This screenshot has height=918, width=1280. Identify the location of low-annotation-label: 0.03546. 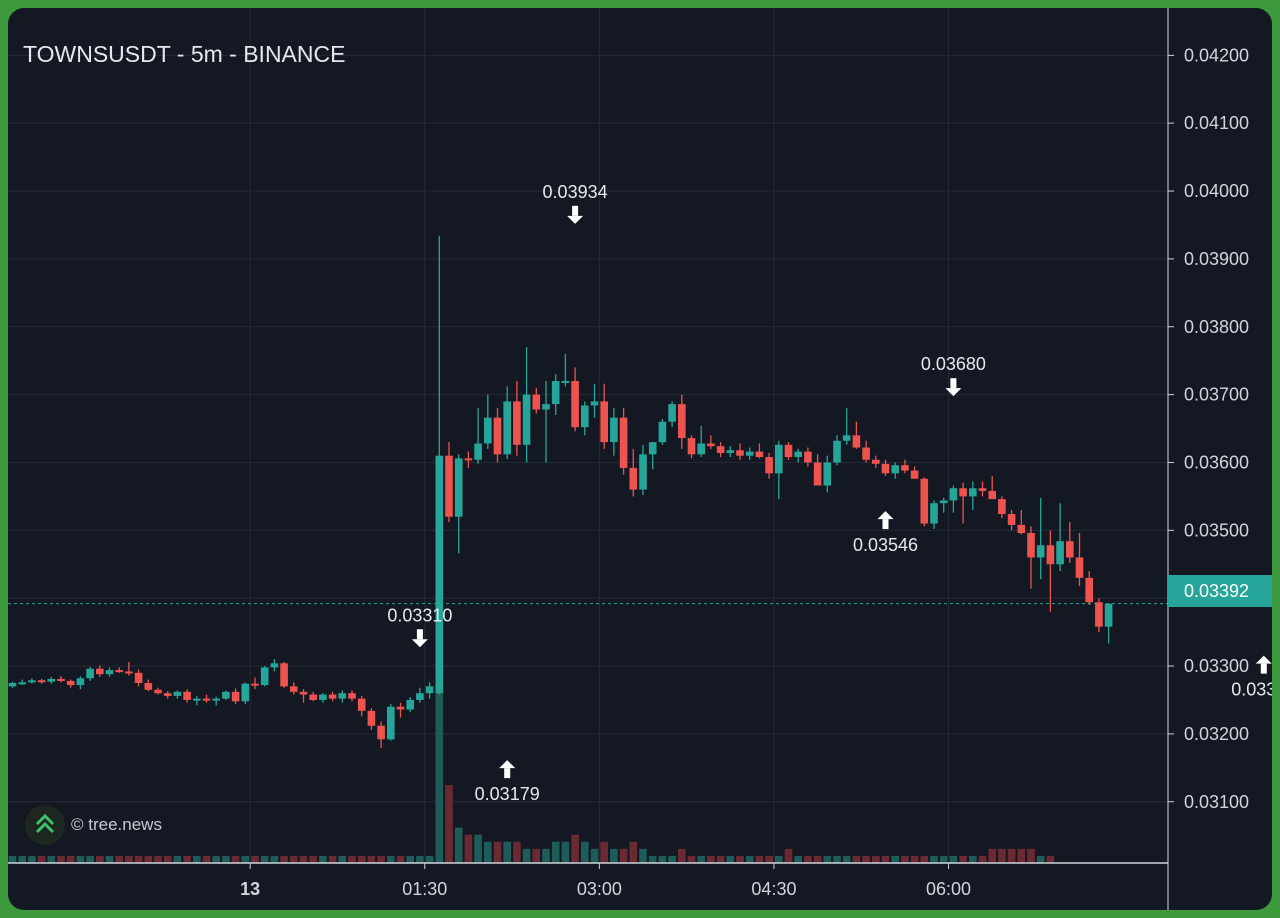
(885, 545).